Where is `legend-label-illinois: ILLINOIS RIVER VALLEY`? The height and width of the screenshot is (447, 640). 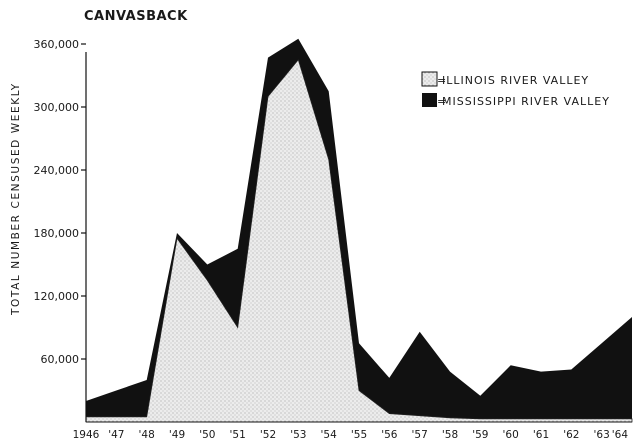
legend-label-illinois: ILLINOIS RIVER VALLEY is located at coordinates (515, 80).